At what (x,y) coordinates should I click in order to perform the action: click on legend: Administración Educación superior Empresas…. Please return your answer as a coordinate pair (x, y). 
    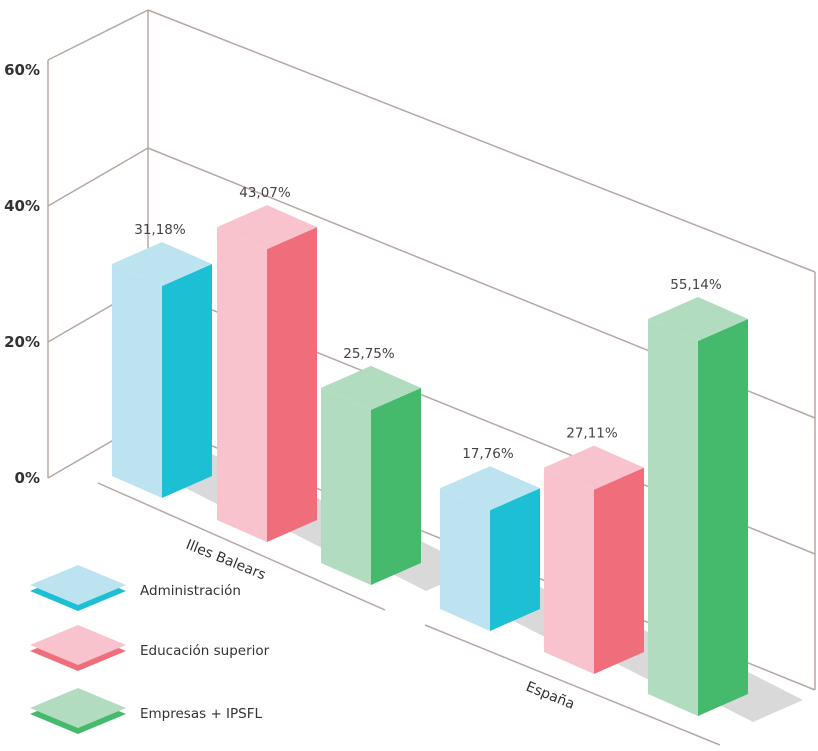
    Looking at the image, I should click on (150, 649).